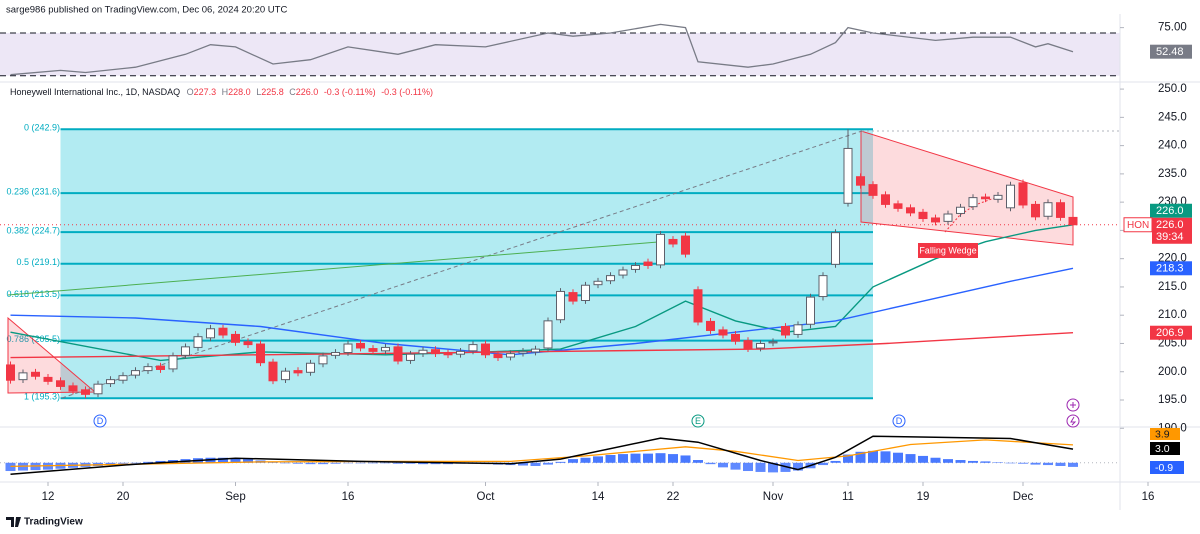  Describe the element at coordinates (967, 188) in the screenshot. I see `falling-wedge` at that location.